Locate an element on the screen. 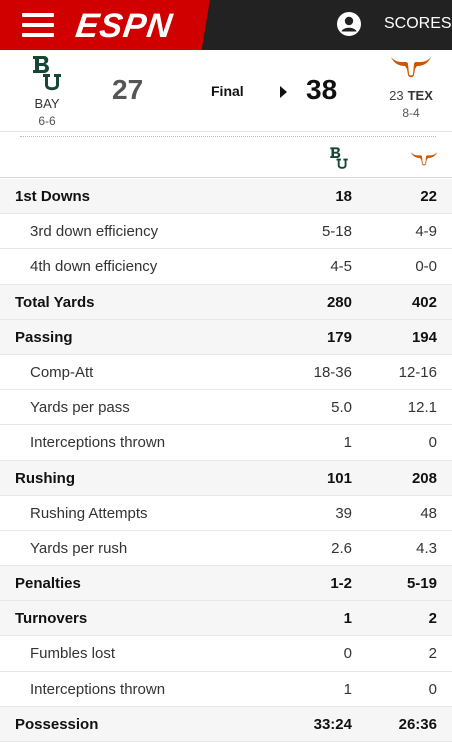  table-row: Turnovers 1 2 is located at coordinates (226, 619).